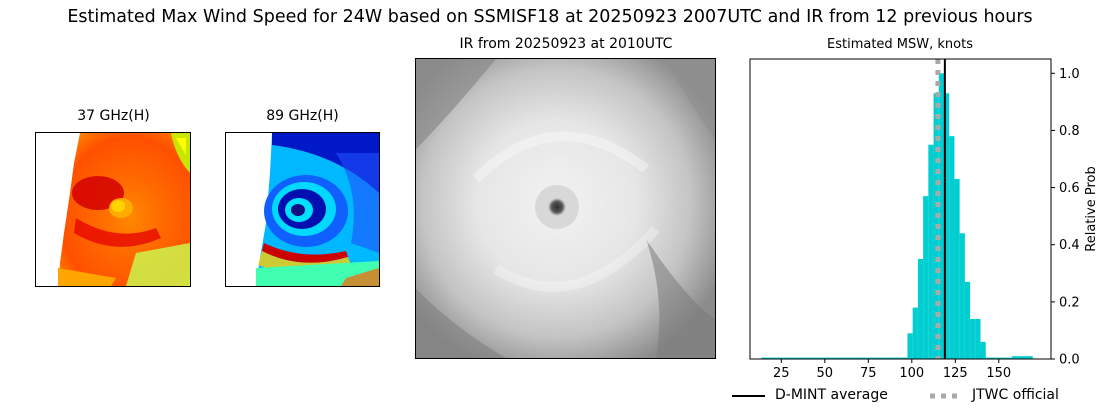 The image size is (1100, 409). I want to click on reference-lines, so click(940, 209).